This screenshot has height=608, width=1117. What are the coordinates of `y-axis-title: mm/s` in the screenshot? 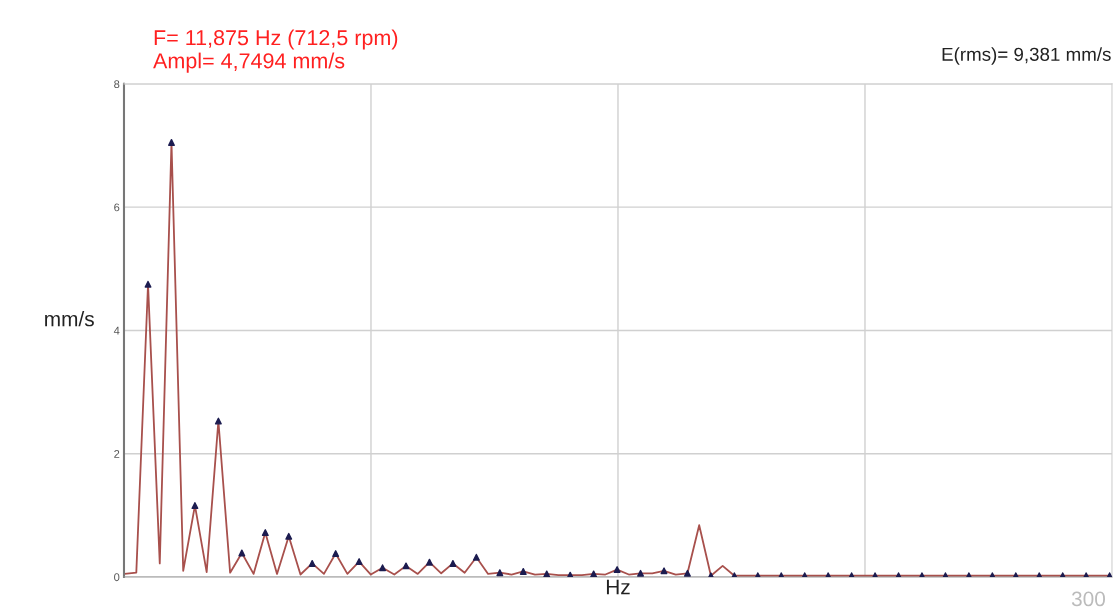 It's located at (69, 319).